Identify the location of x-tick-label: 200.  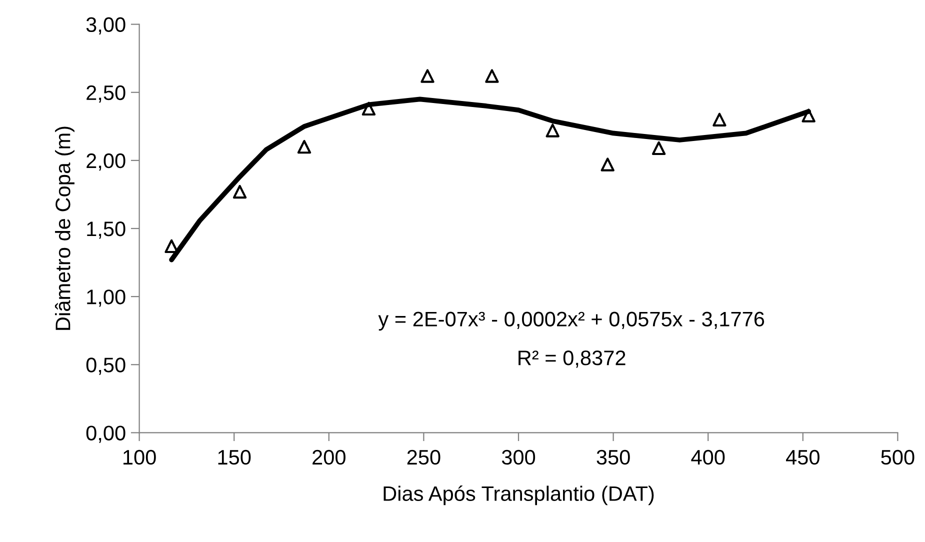
(329, 457).